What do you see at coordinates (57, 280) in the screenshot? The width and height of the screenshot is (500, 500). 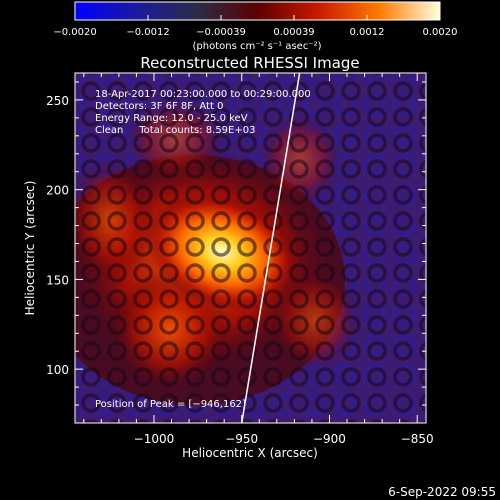 I see `y-tick-label: 150` at bounding box center [57, 280].